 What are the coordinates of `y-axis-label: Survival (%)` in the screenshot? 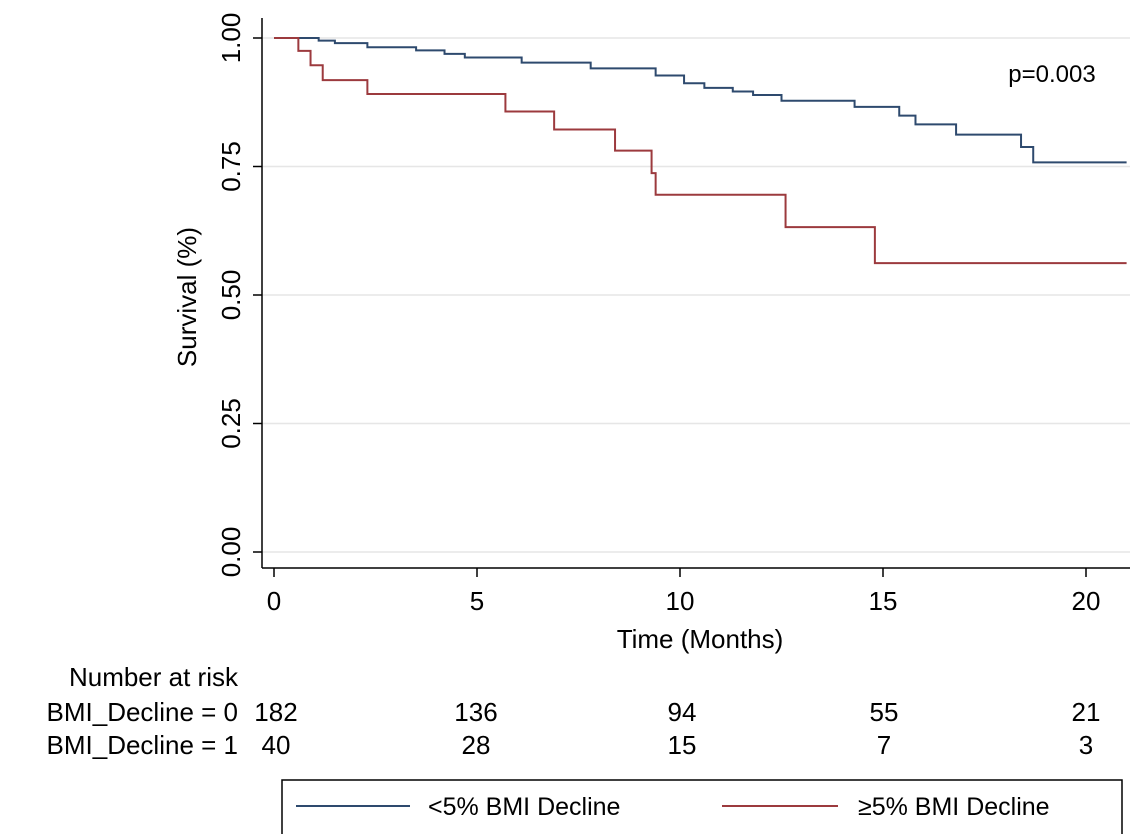 It's located at (187, 297).